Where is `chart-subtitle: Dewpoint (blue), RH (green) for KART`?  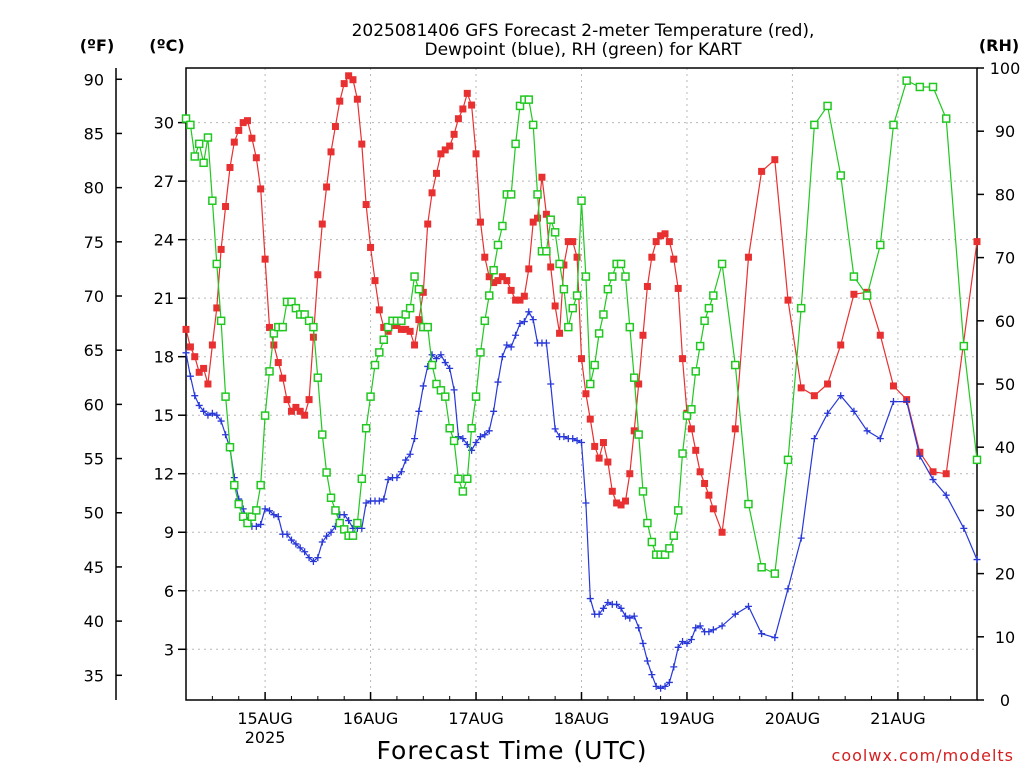
chart-subtitle: Dewpoint (blue), RH (green) for KART is located at coordinates (583, 50).